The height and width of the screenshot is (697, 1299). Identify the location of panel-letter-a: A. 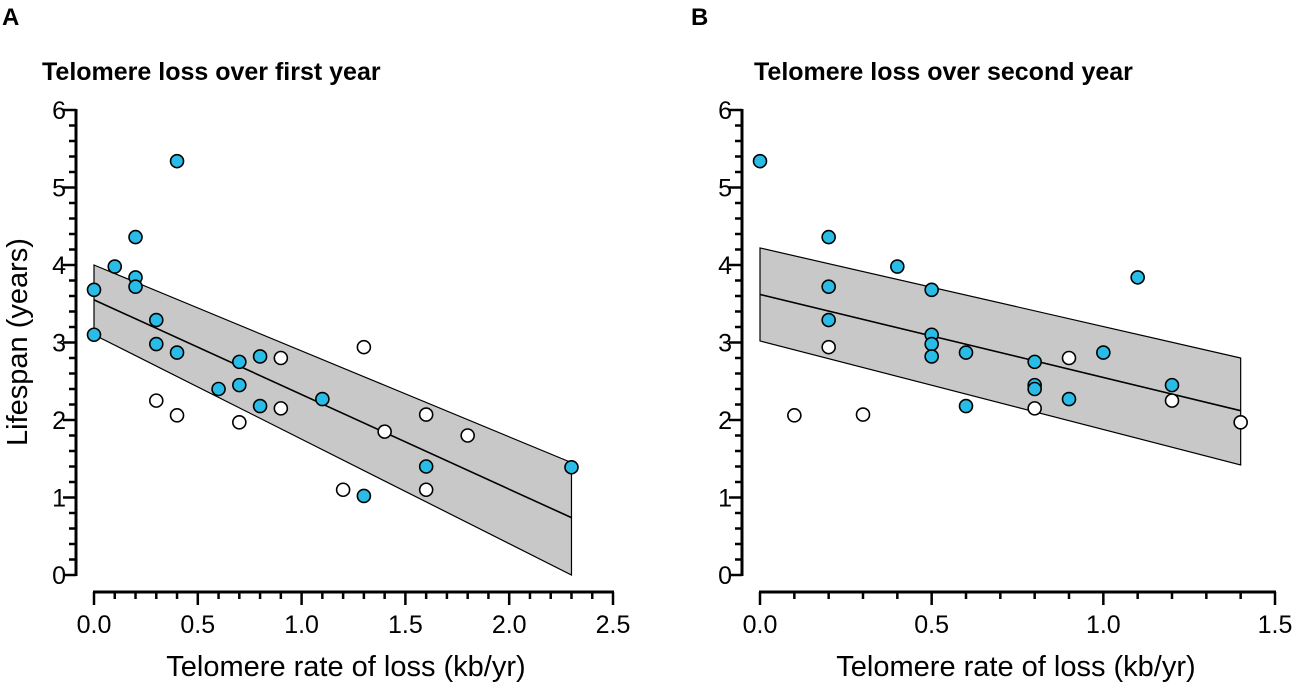
(10, 17).